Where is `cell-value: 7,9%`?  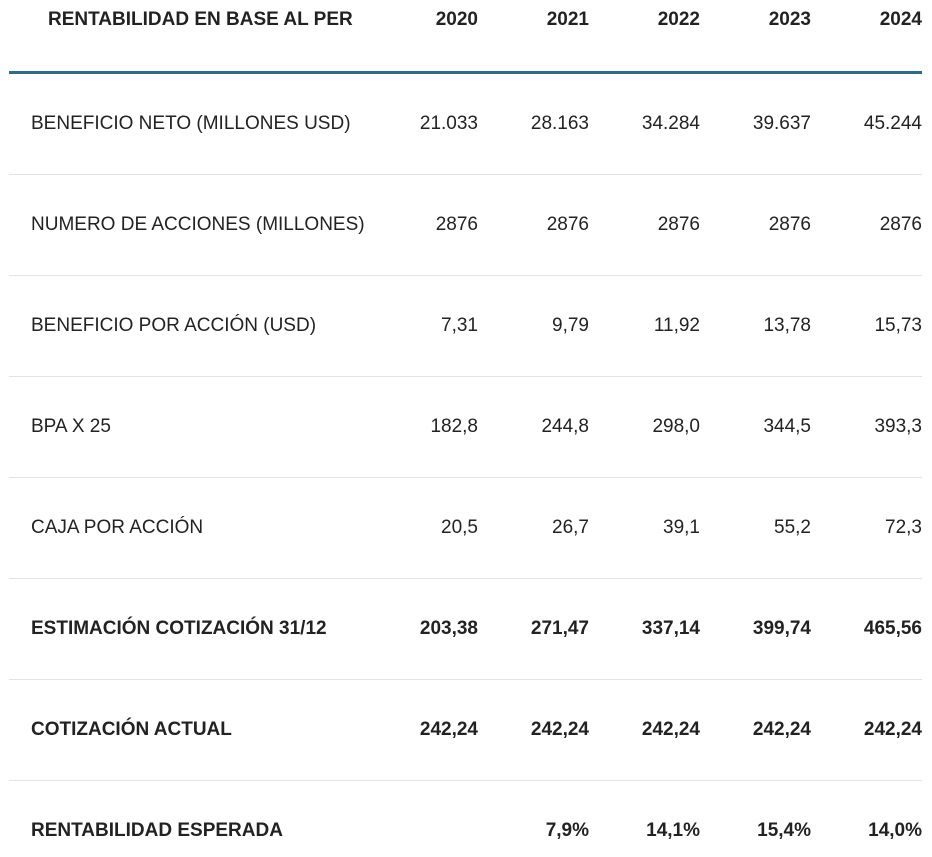
cell-value: 7,9% is located at coordinates (567, 830).